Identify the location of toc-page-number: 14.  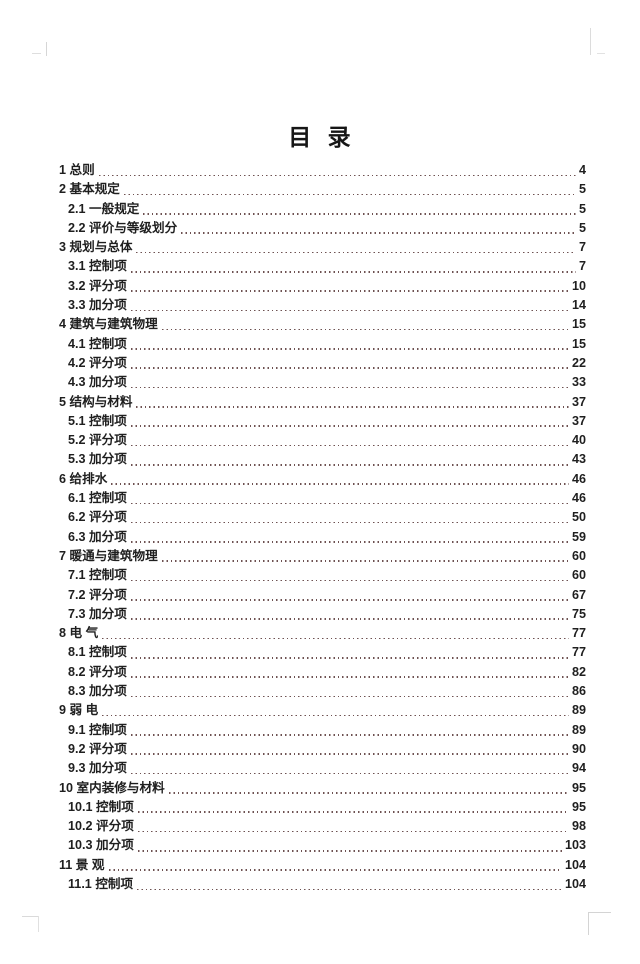
(578, 305).